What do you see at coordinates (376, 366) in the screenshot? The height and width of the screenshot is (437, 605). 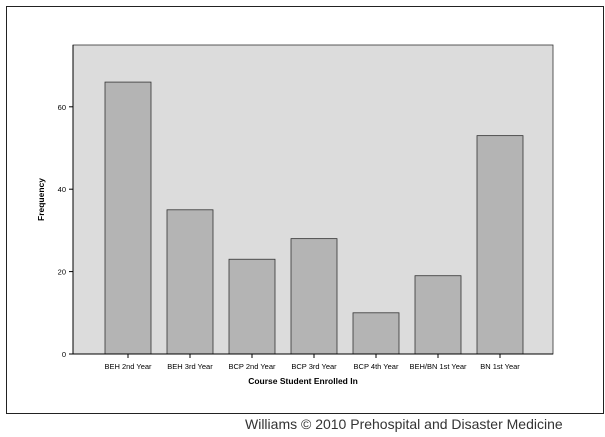 I see `x-tick-label-4: BCP 4th Year` at bounding box center [376, 366].